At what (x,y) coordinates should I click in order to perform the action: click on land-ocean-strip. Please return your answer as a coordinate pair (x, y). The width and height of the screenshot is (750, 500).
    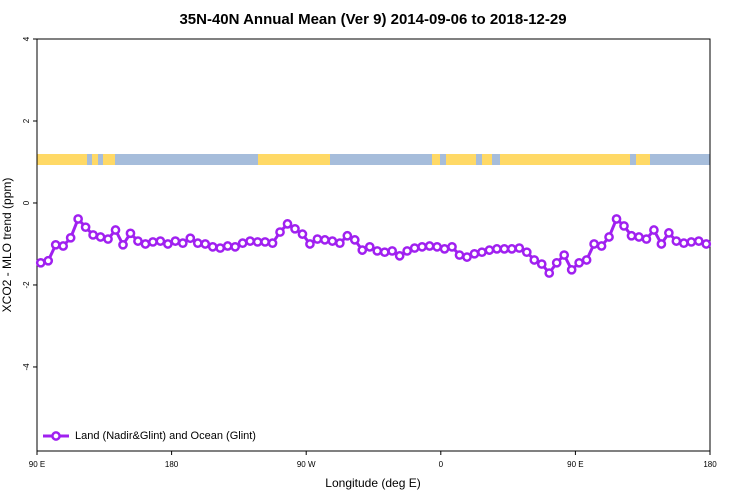
    Looking at the image, I should click on (373, 159).